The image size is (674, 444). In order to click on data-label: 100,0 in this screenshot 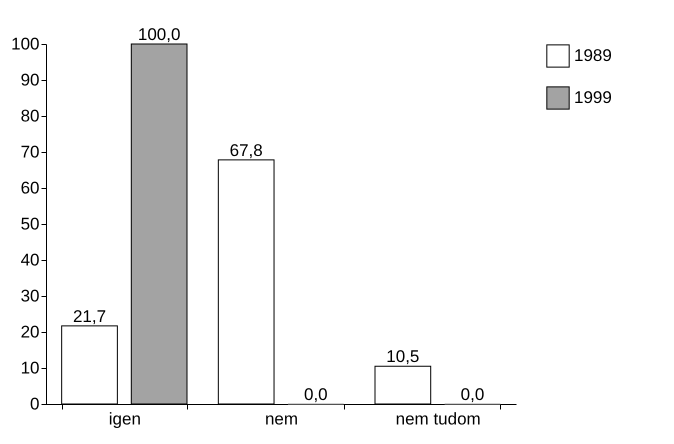, I will do `click(159, 34)`.